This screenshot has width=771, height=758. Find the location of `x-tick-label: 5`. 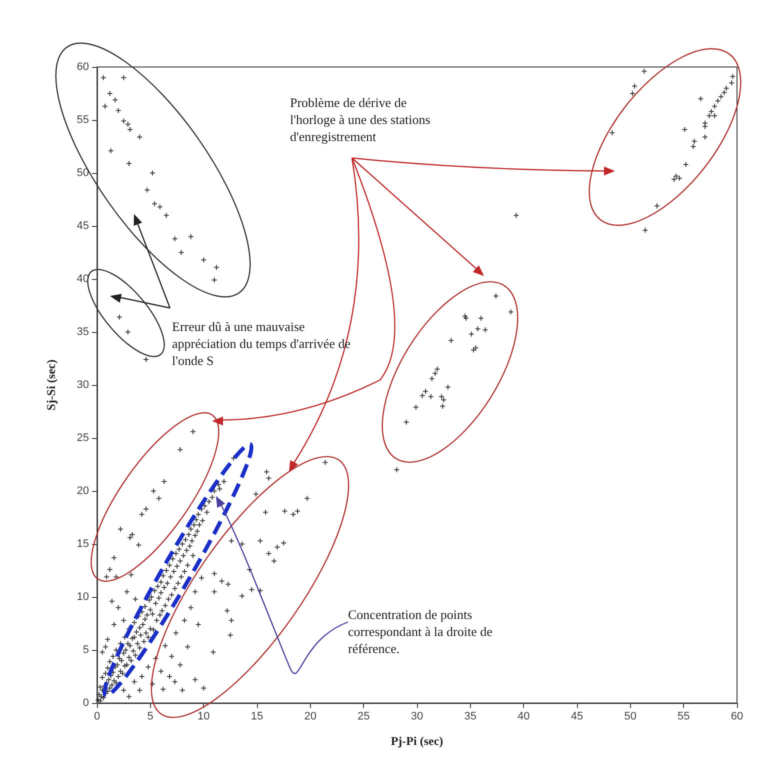

x-tick-label: 5 is located at coordinates (150, 716).